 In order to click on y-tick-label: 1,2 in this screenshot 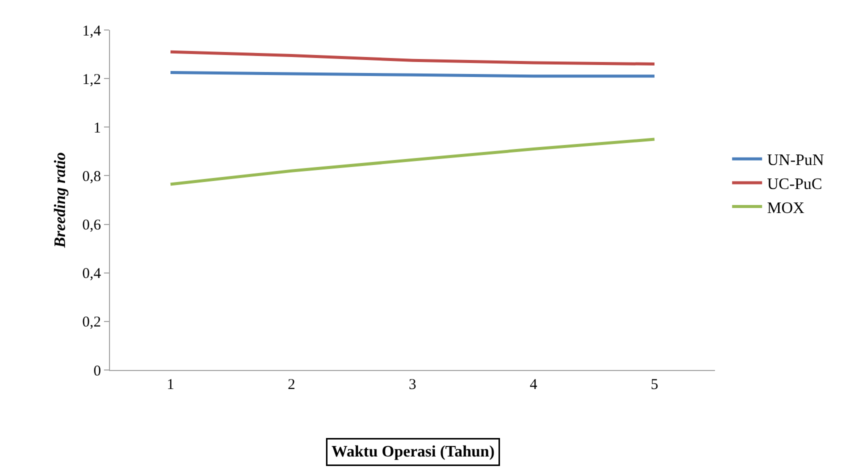, I will do `click(91, 80)`.